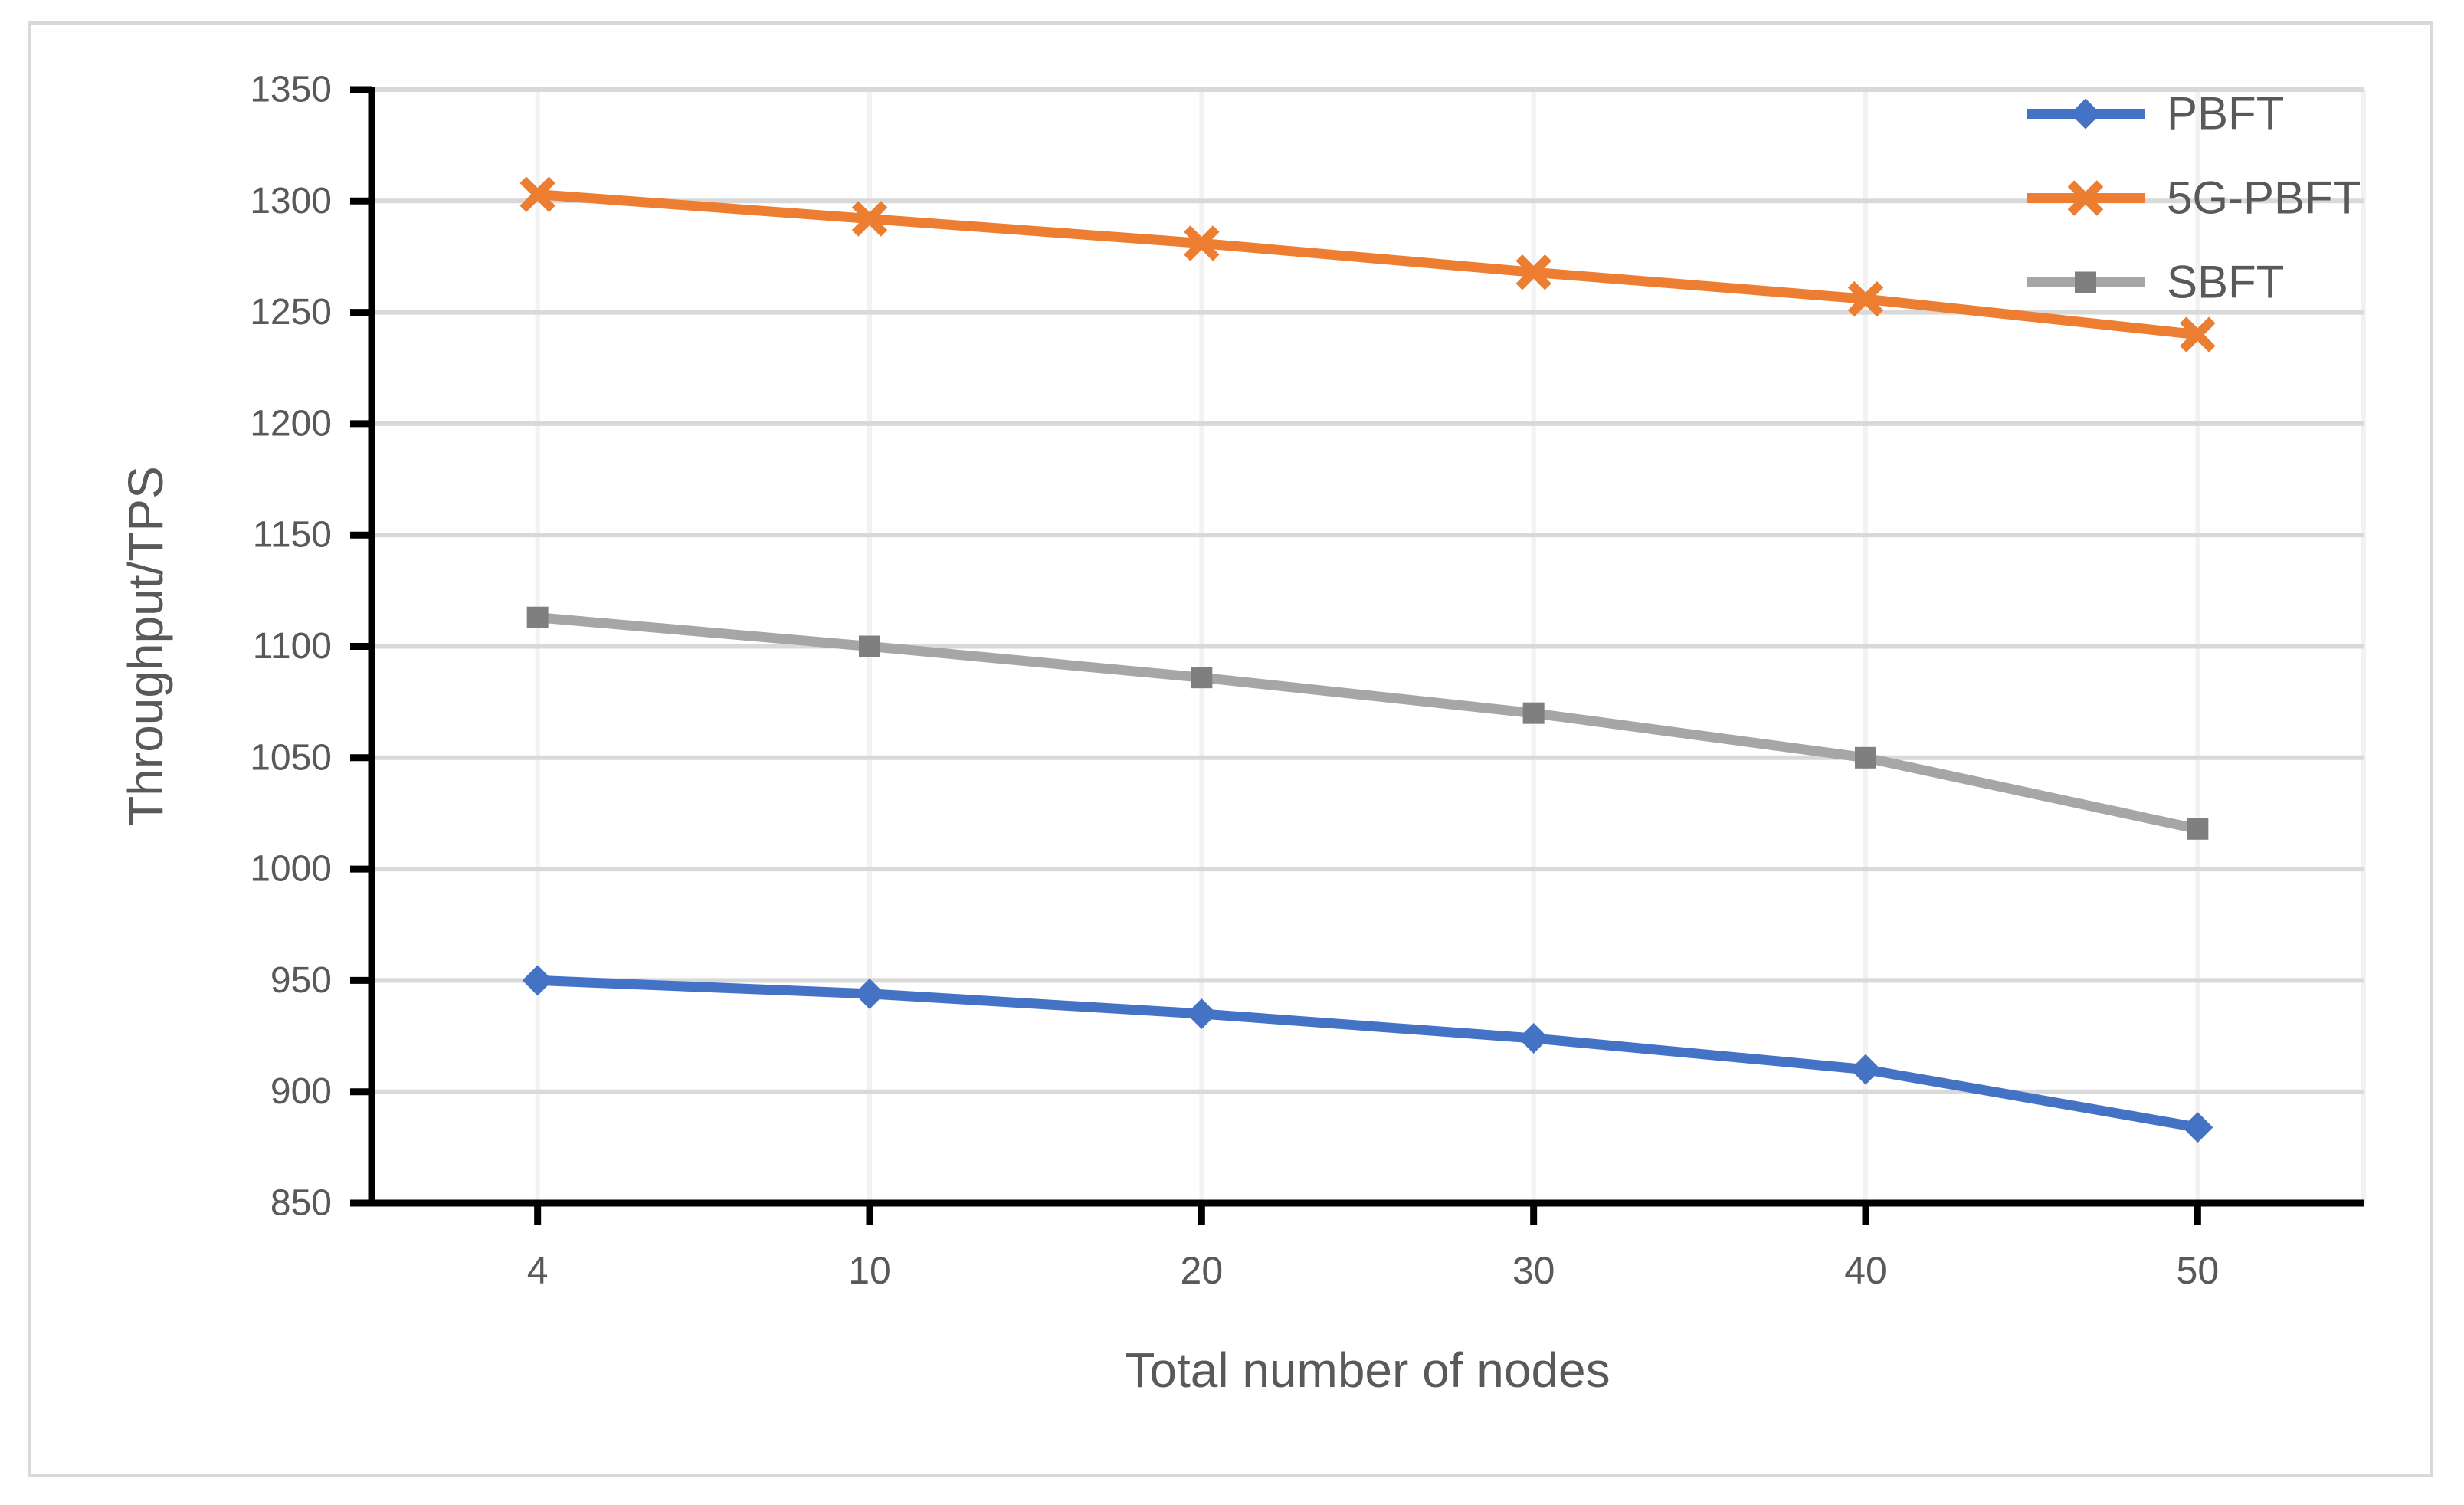 This screenshot has height=1505, width=2464. Describe the element at coordinates (292, 647) in the screenshot. I see `svg-text: 1100` at that location.